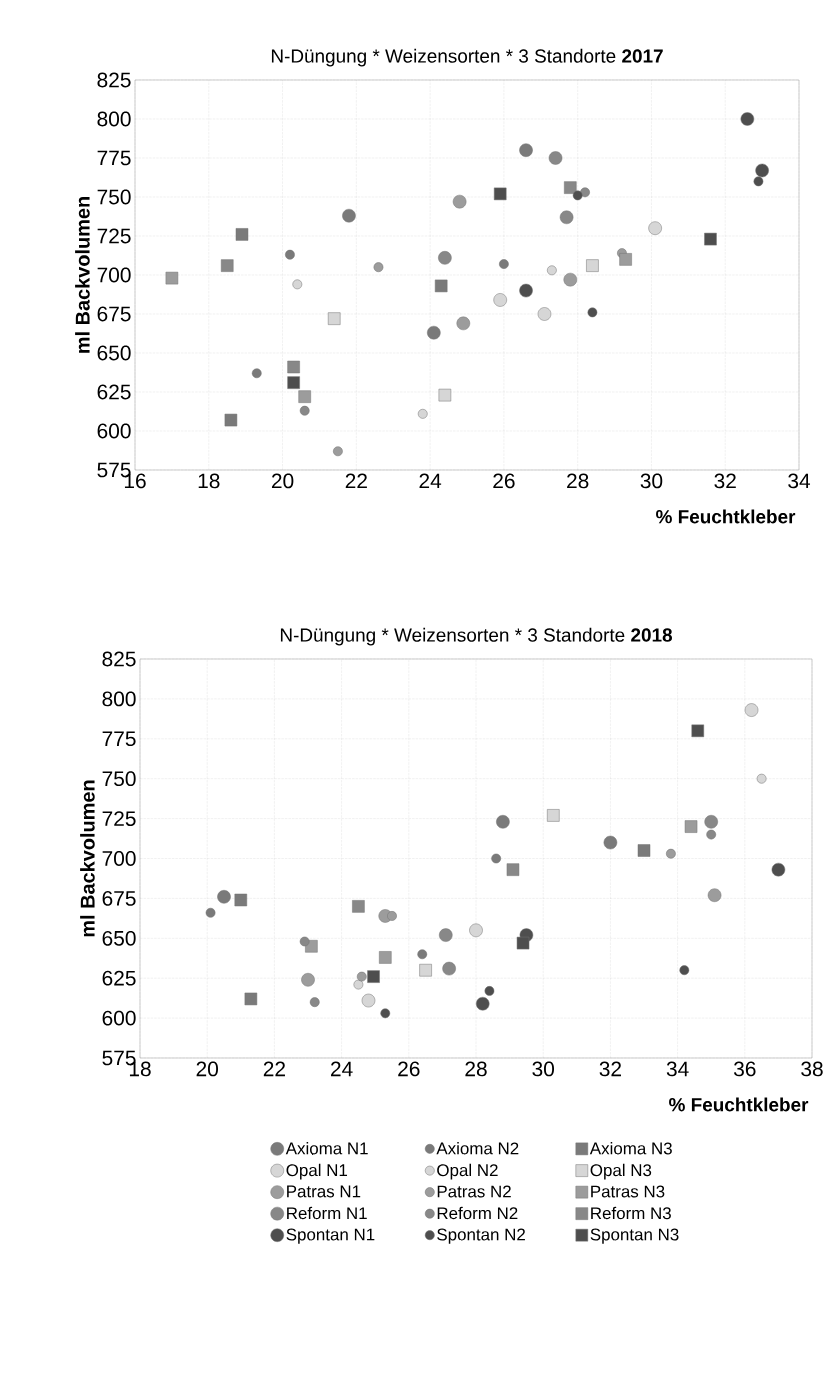 This screenshot has height=1393, width=834. Describe the element at coordinates (327, 1213) in the screenshot. I see `legend-label: Reform N1` at that location.